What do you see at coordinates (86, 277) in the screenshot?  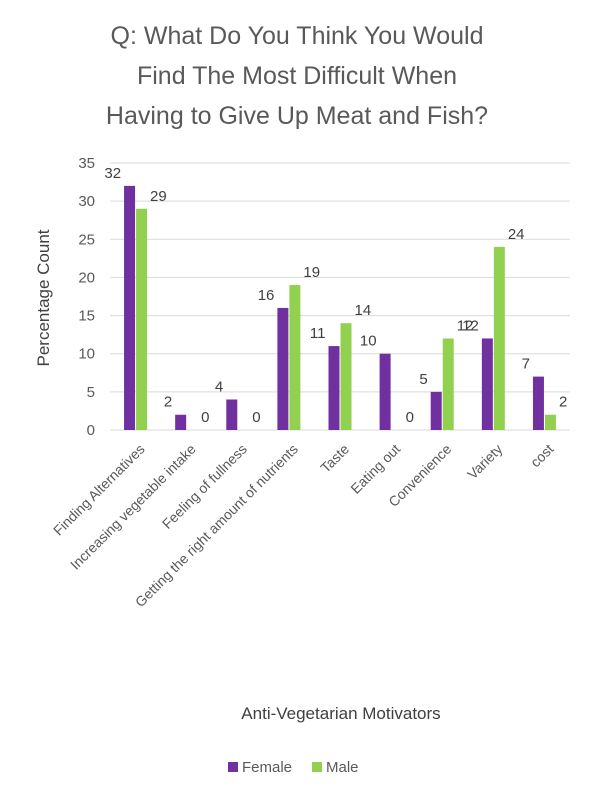 I see `y-tick-label: 20` at bounding box center [86, 277].